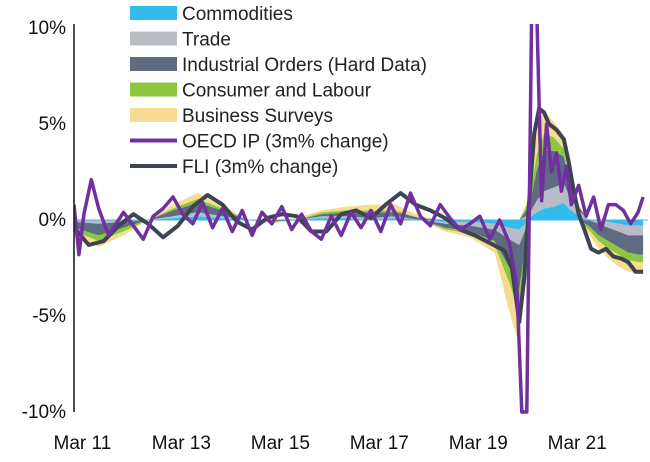 The width and height of the screenshot is (650, 462). Describe the element at coordinates (206, 40) in the screenshot. I see `legend-label-trade: Trade` at that location.